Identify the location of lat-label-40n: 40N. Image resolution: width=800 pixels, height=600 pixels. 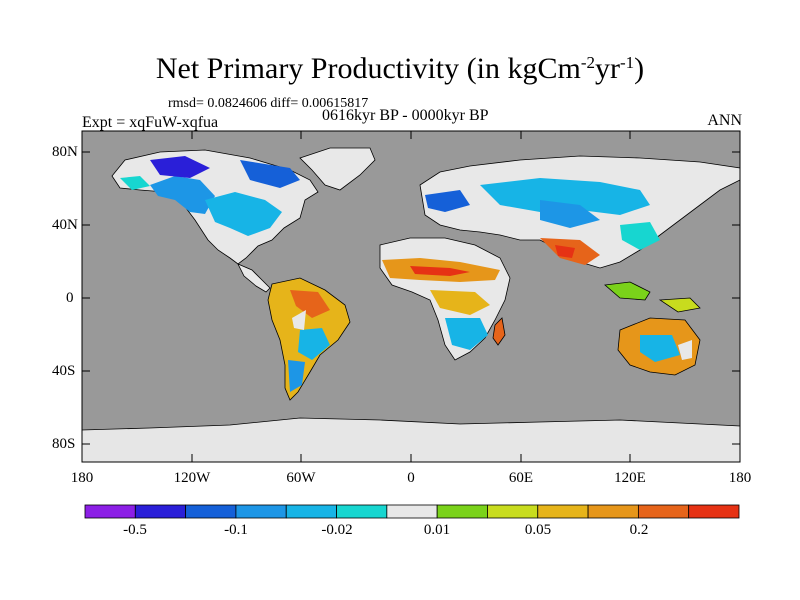
(65, 225).